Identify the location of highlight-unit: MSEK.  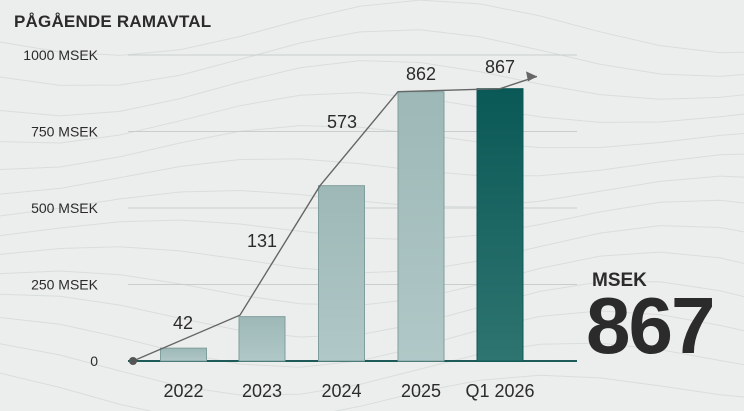
(619, 280).